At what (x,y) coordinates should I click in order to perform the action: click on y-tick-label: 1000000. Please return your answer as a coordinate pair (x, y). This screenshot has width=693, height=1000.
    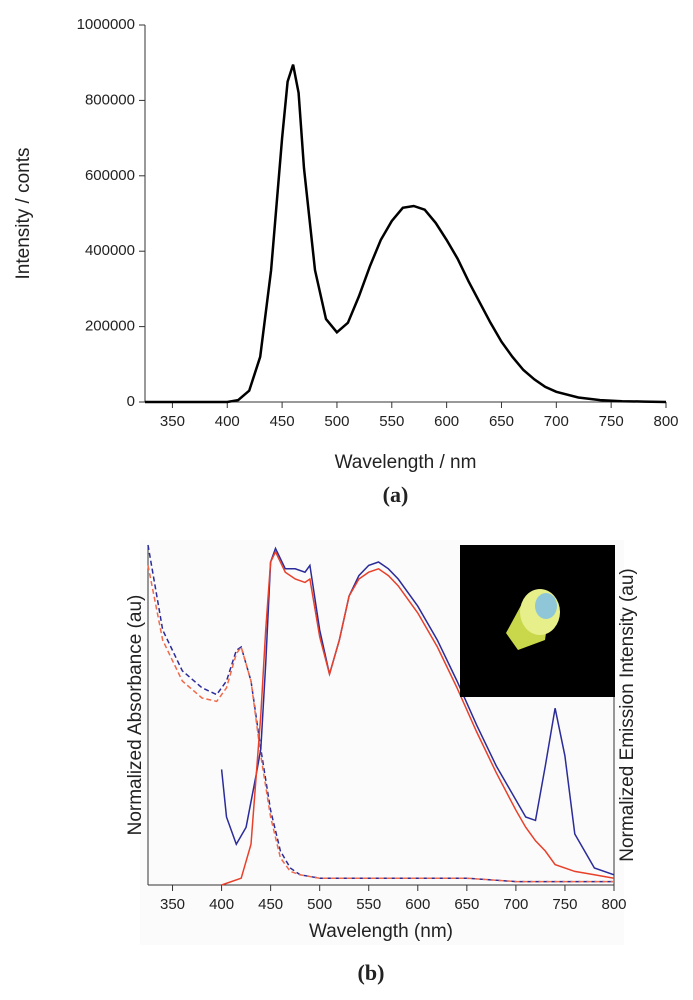
    Looking at the image, I should click on (106, 24).